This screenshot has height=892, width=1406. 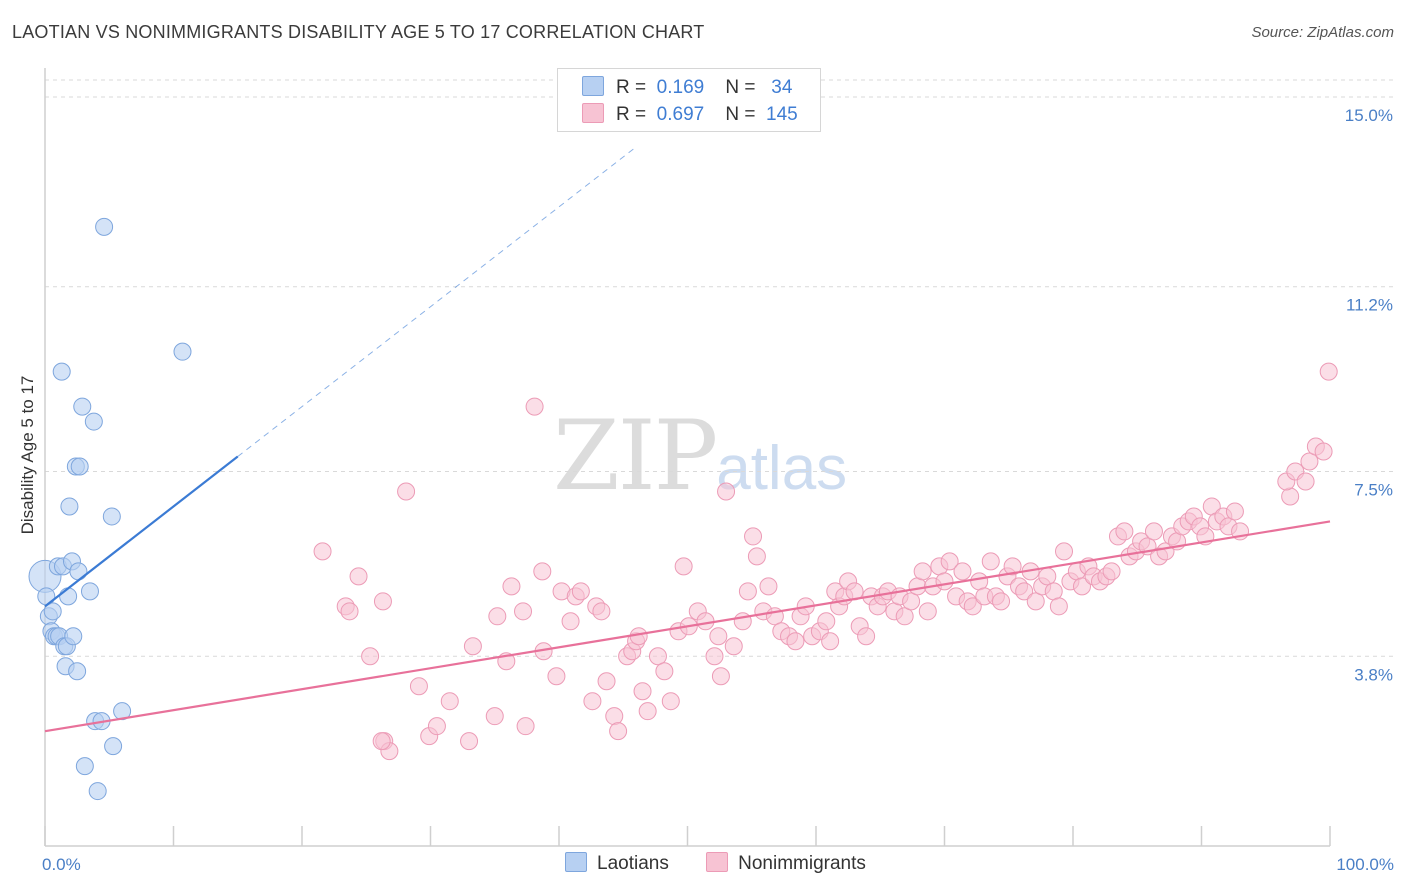 What do you see at coordinates (802, 863) in the screenshot?
I see `legend-label-nonimmigrants: Nonimmigrants` at bounding box center [802, 863].